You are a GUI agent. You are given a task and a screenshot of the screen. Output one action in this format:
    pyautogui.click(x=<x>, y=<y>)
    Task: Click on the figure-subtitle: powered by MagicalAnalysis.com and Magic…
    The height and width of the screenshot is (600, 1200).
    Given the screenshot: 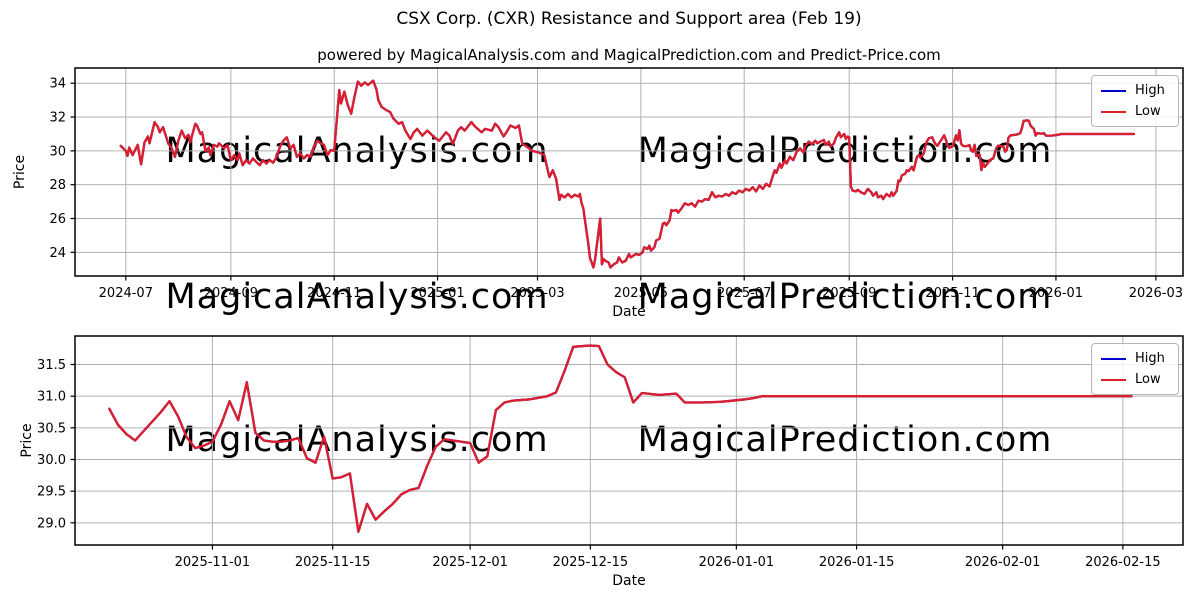 What is the action you would take?
    pyautogui.click(x=629, y=55)
    